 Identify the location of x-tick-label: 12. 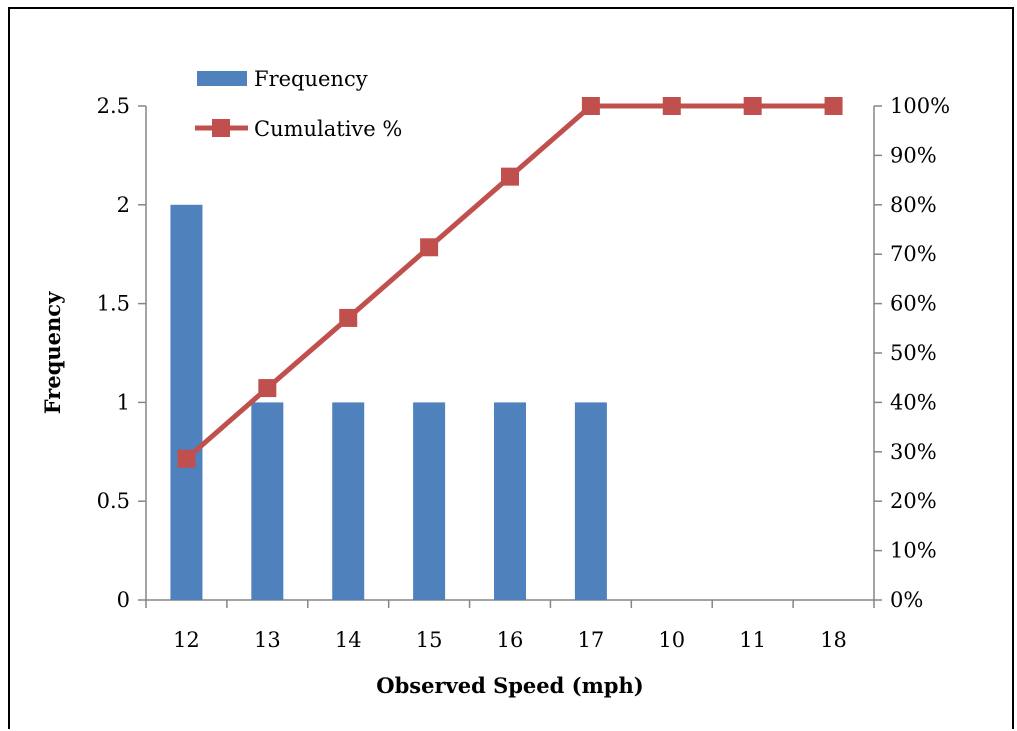
(186, 640).